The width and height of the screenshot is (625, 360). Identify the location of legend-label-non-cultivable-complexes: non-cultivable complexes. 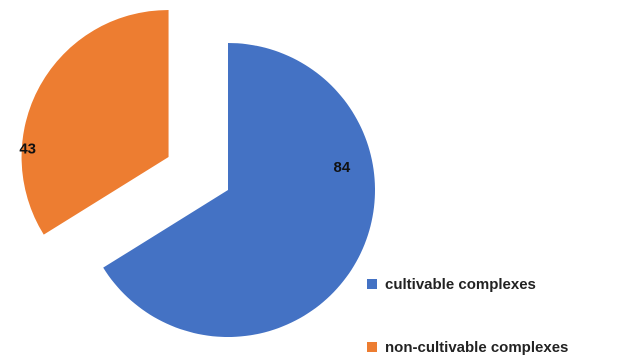
(477, 347).